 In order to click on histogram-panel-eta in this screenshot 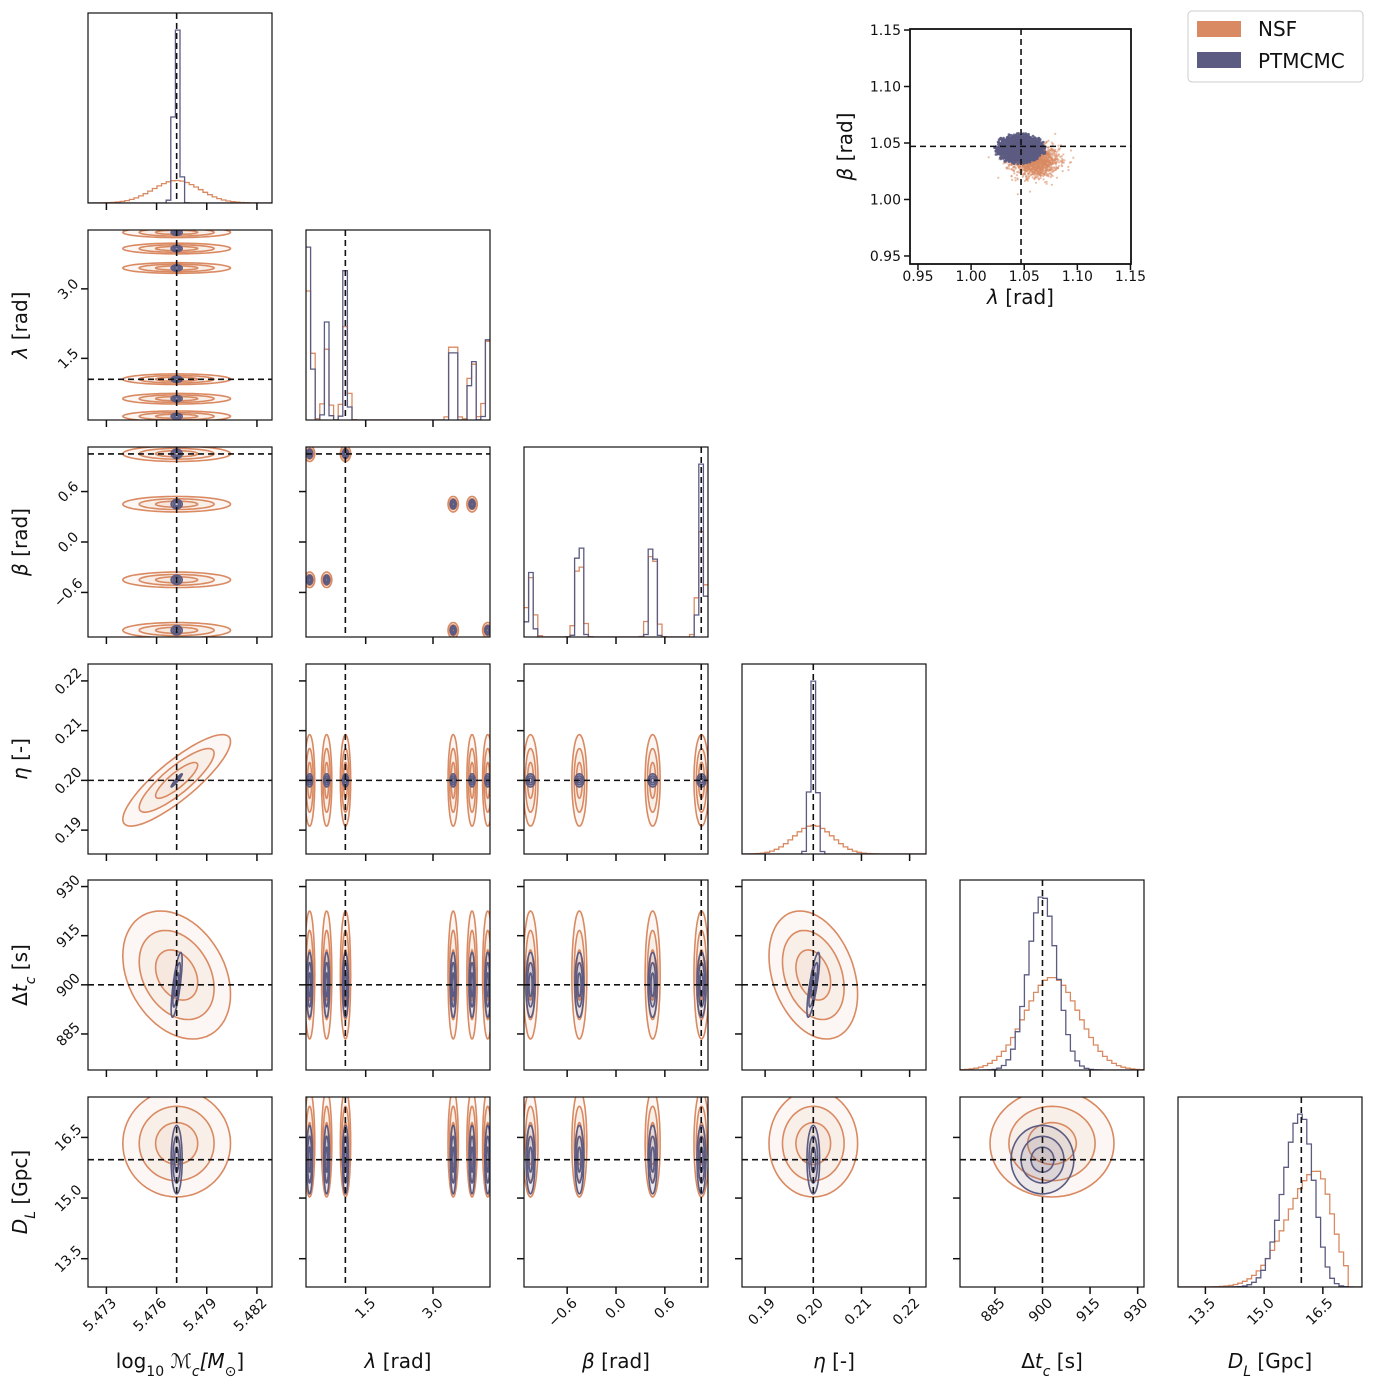, I will do `click(834, 762)`.